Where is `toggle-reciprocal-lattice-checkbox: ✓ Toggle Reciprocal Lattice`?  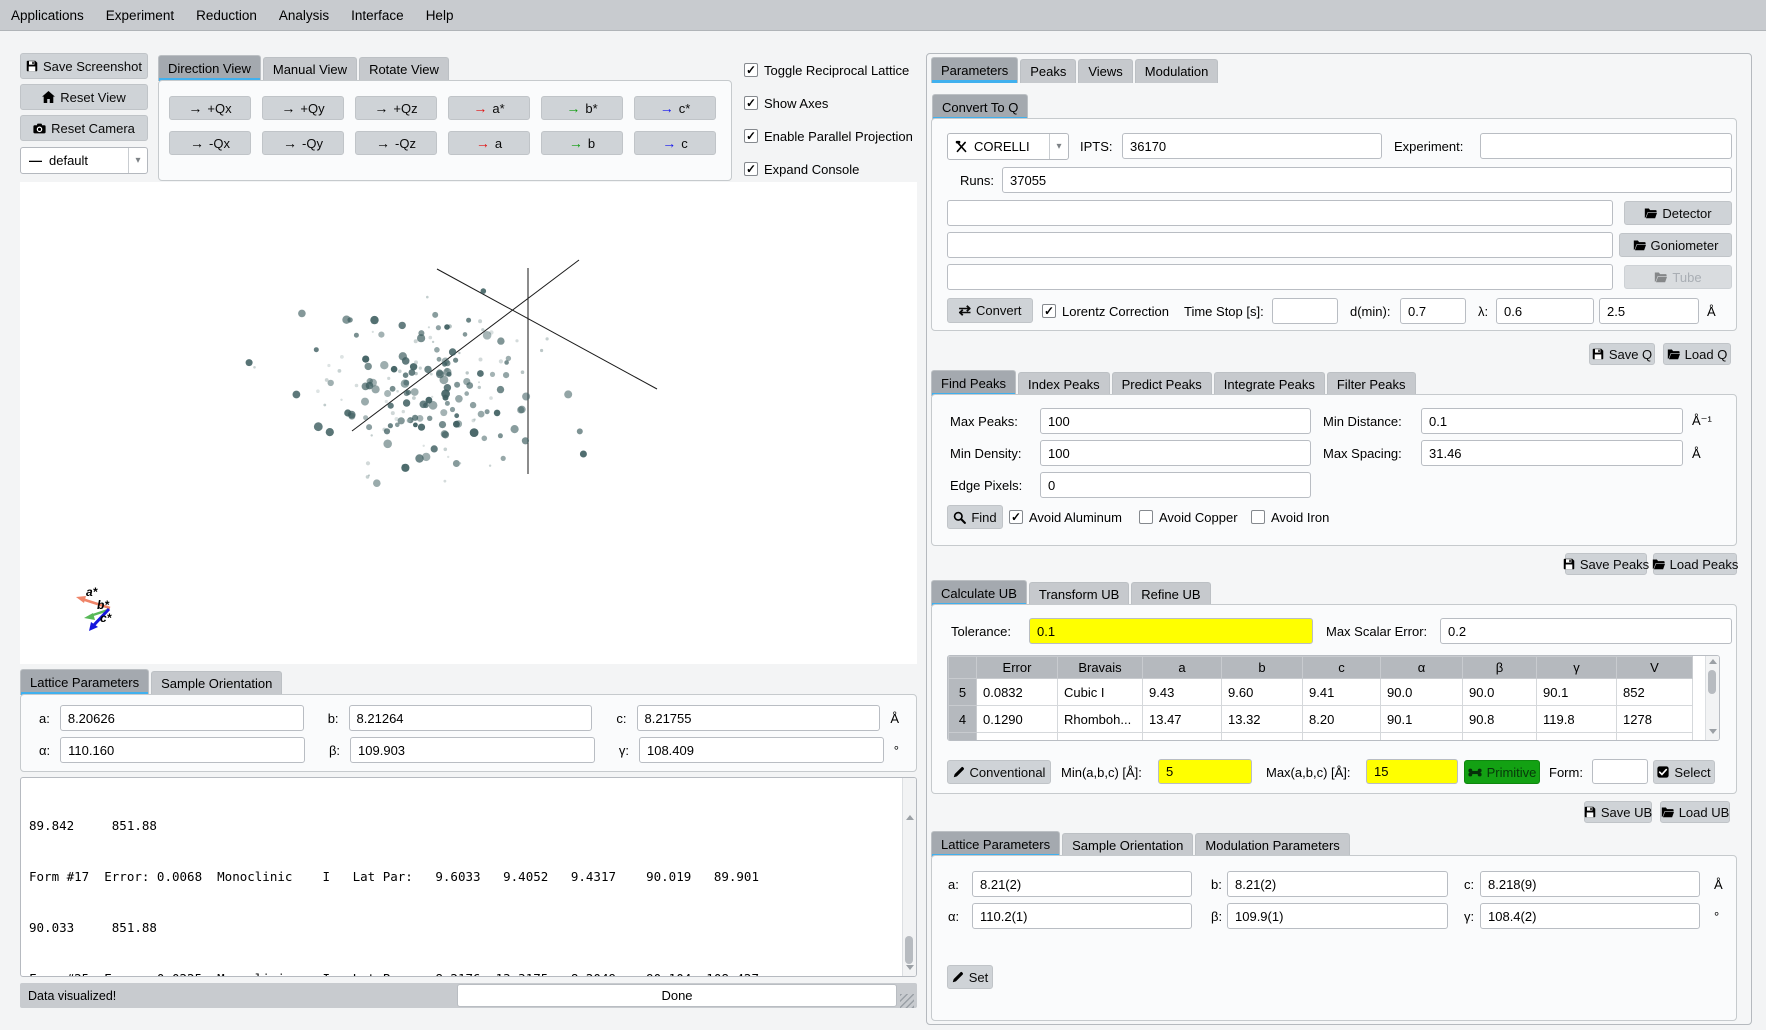 toggle-reciprocal-lattice-checkbox: ✓ Toggle Reciprocal Lattice is located at coordinates (827, 70).